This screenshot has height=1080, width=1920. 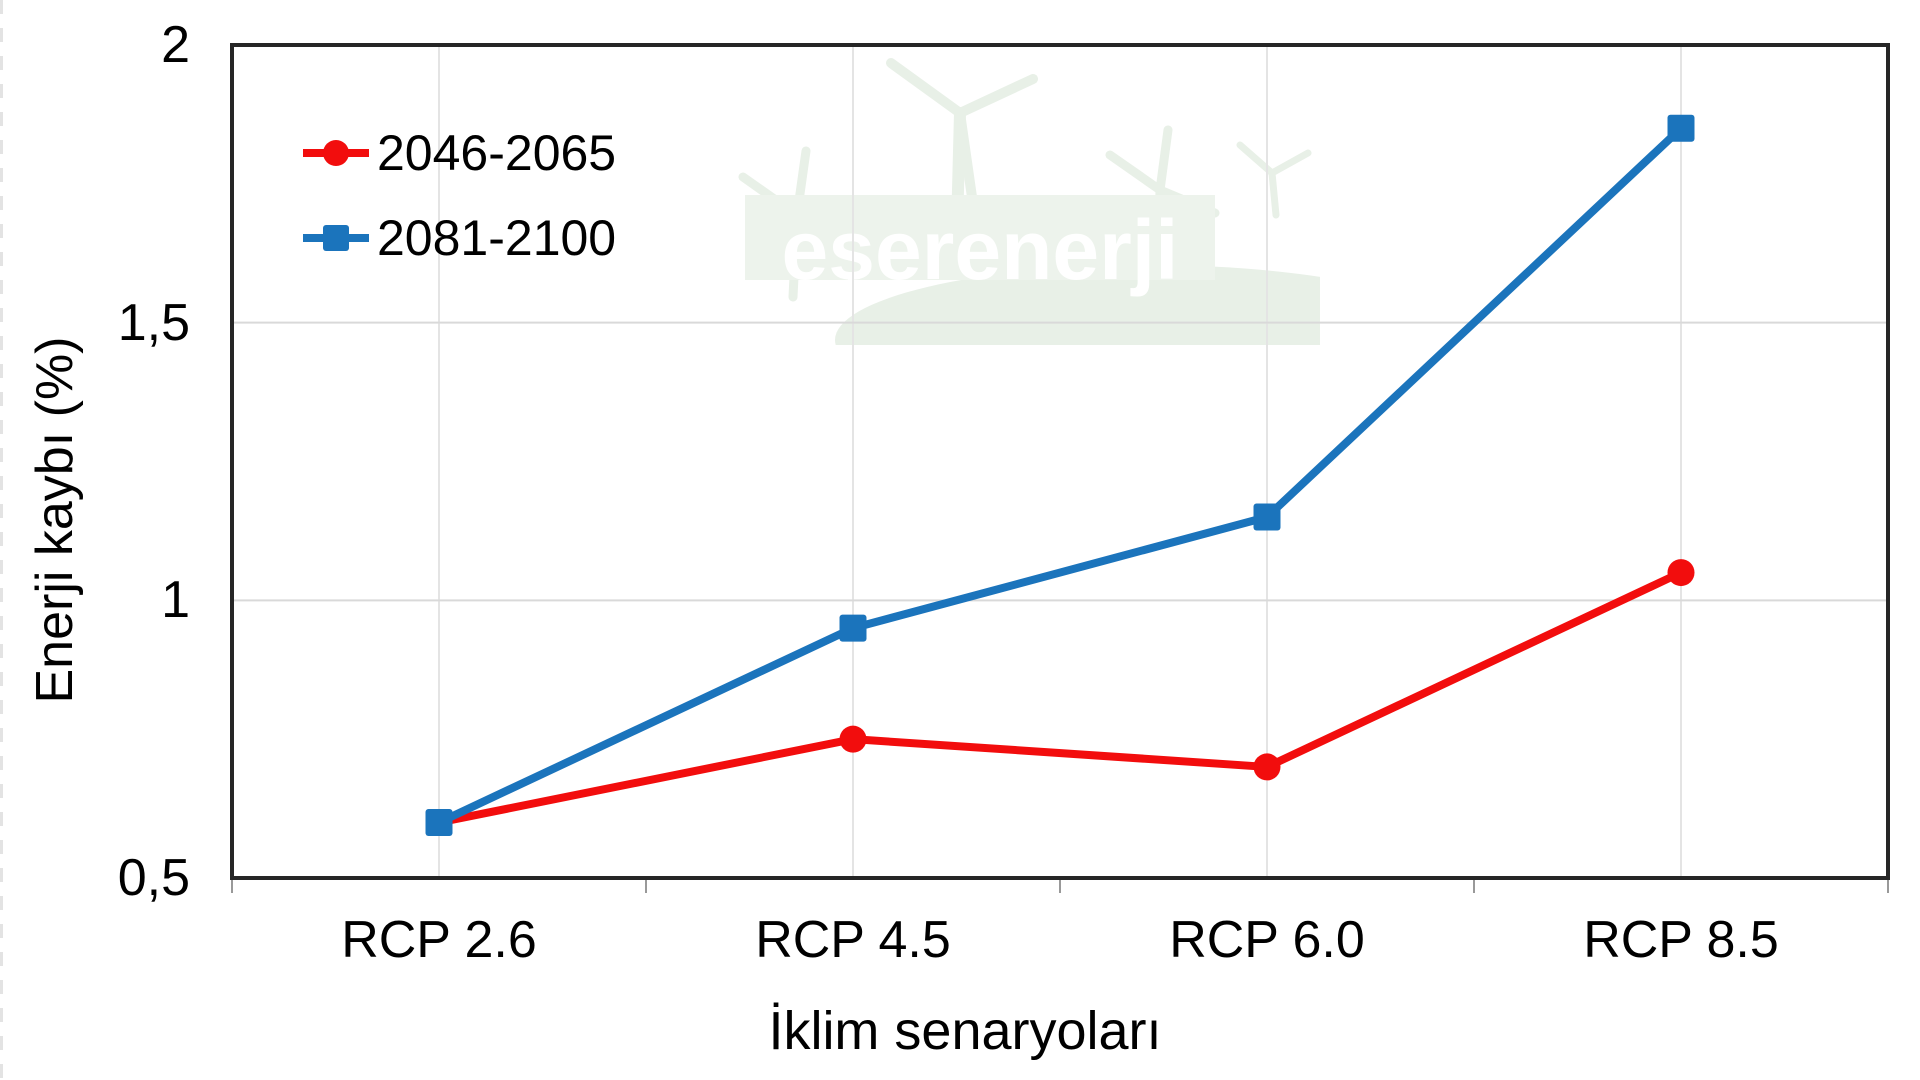 I want to click on x-axis-title: İklim senaryoları, so click(x=965, y=1031).